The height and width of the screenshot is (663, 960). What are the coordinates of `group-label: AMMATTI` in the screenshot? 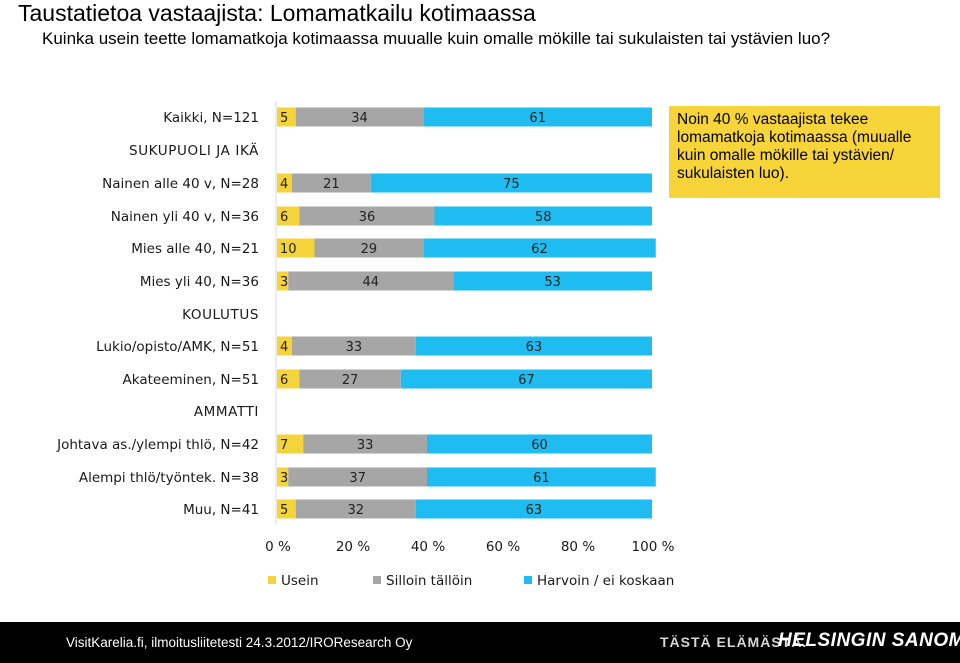 It's located at (226, 412).